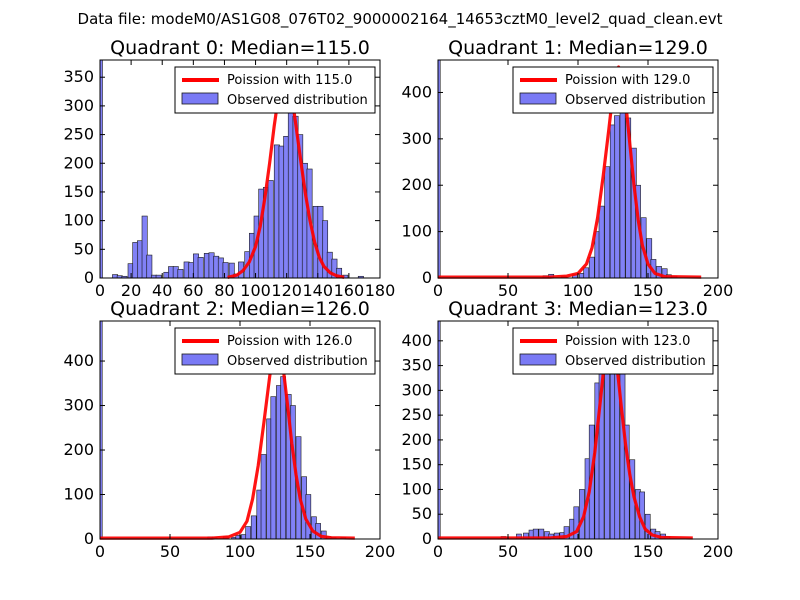  What do you see at coordinates (131, 290) in the screenshot?
I see `x-tick-label: 20` at bounding box center [131, 290].